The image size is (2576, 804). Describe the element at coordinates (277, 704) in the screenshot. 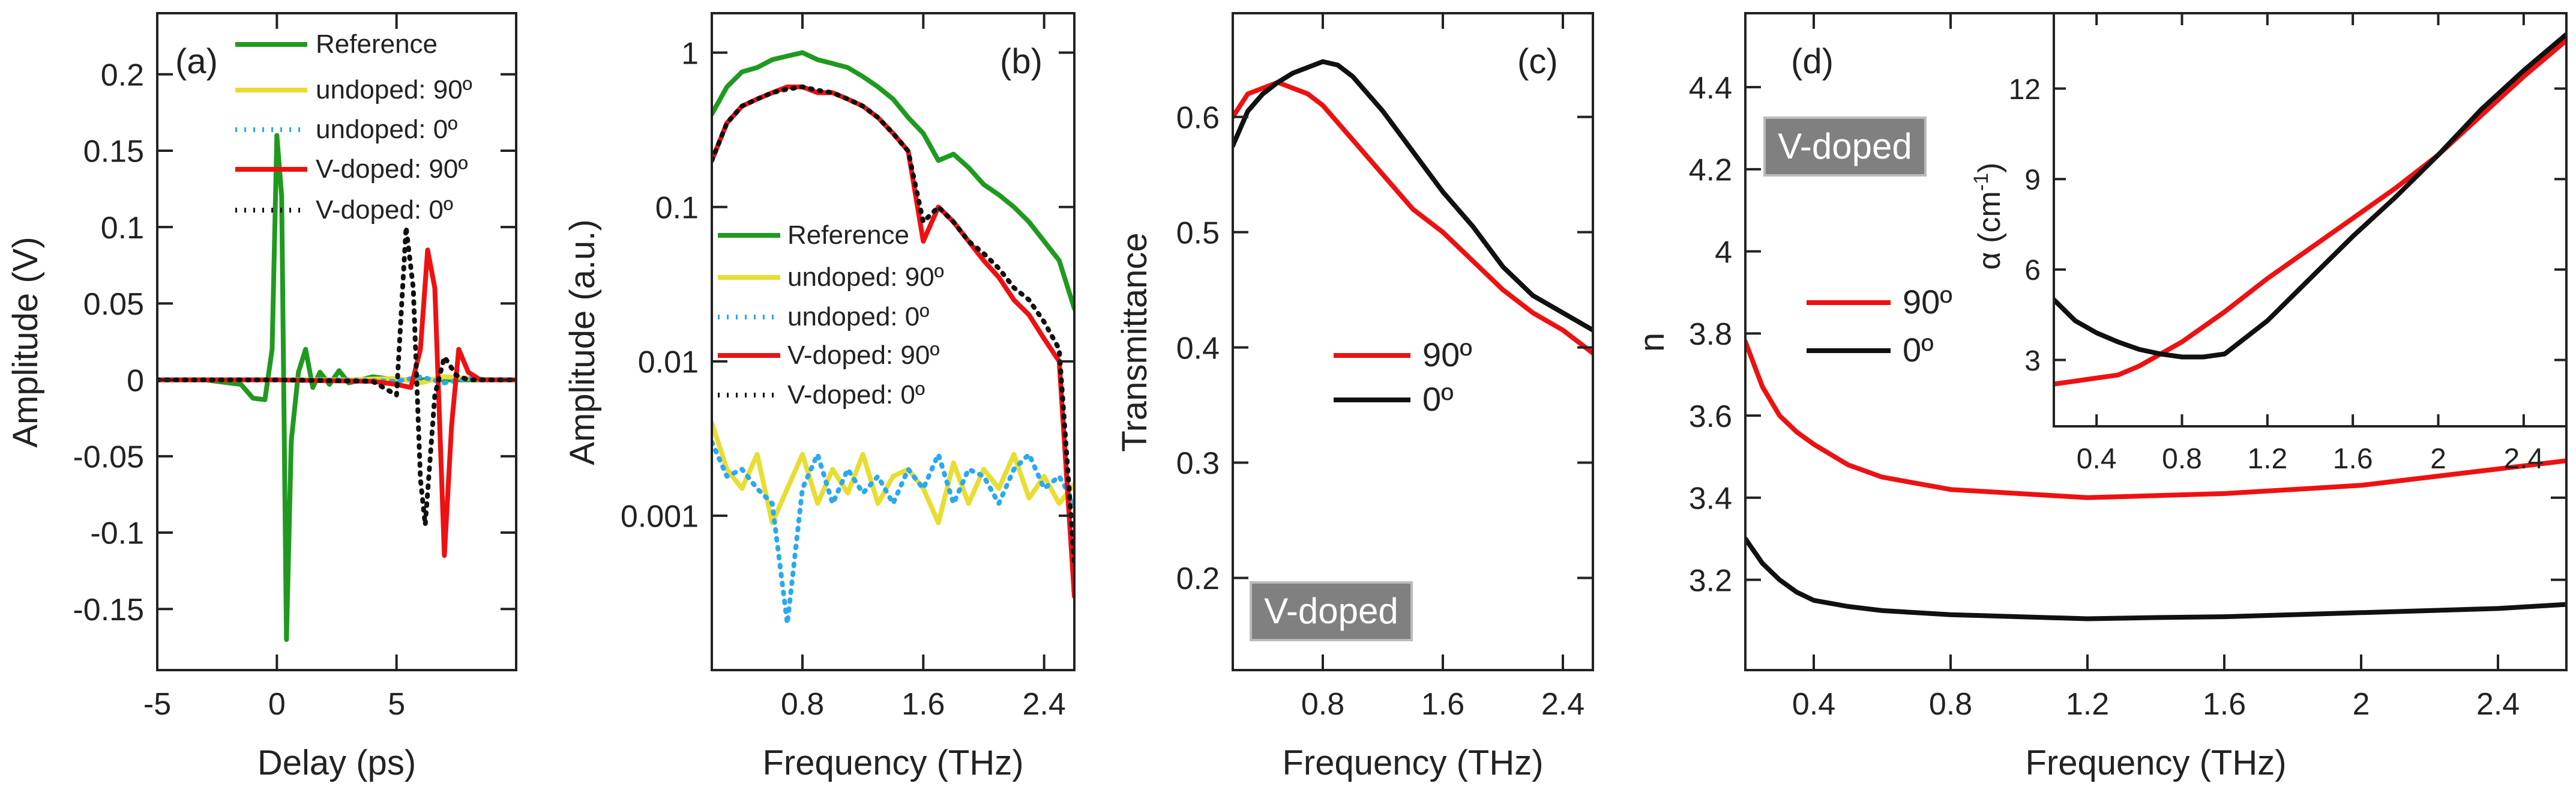

I see `x-tick-label: 0` at that location.